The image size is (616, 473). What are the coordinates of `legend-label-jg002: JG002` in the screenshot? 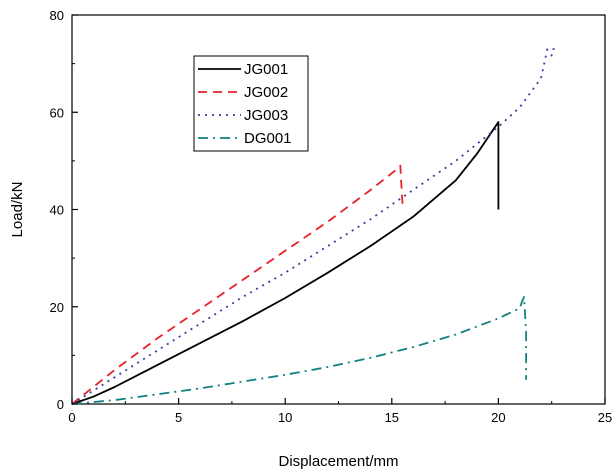 It's located at (266, 92).